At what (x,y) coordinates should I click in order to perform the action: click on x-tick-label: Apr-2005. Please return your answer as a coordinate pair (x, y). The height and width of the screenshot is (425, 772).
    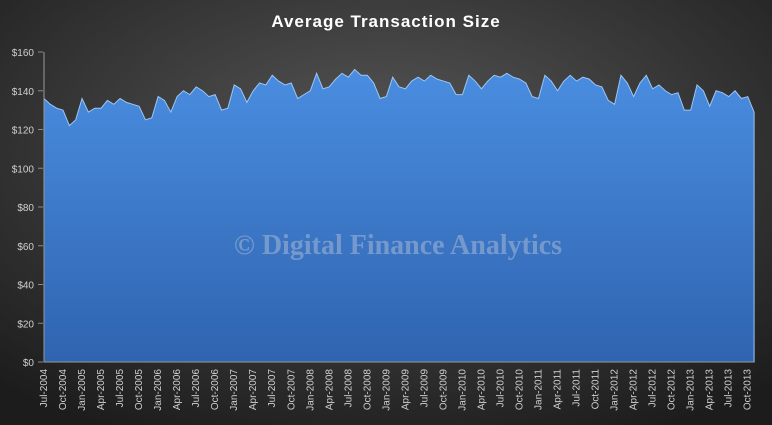
    Looking at the image, I should click on (101, 390).